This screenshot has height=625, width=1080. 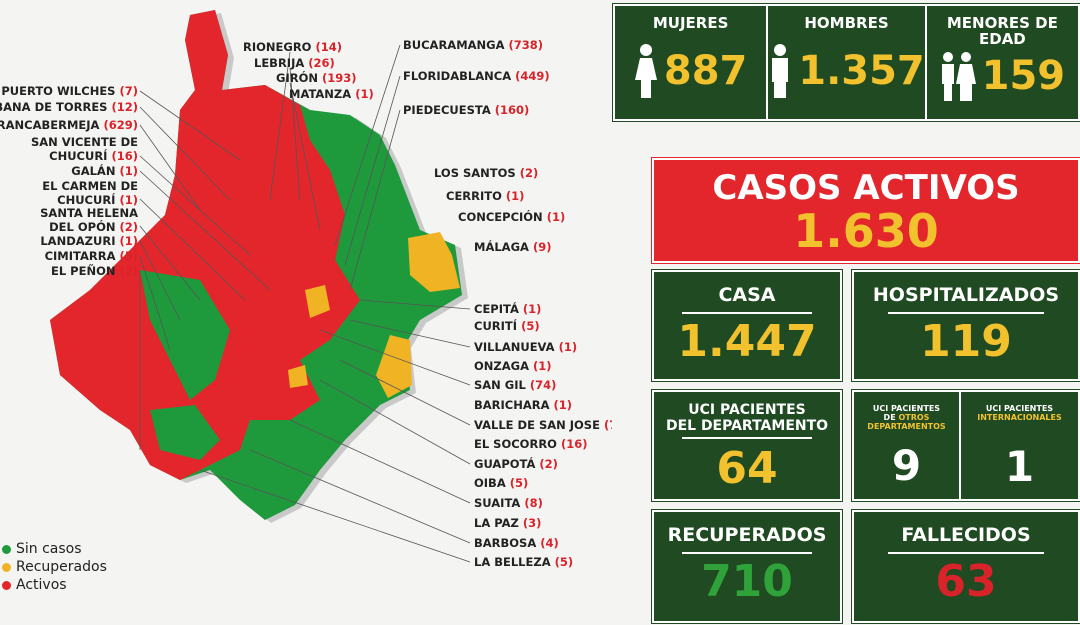 What do you see at coordinates (104, 170) in the screenshot?
I see `municipality-label: GALÁN (1)` at bounding box center [104, 170].